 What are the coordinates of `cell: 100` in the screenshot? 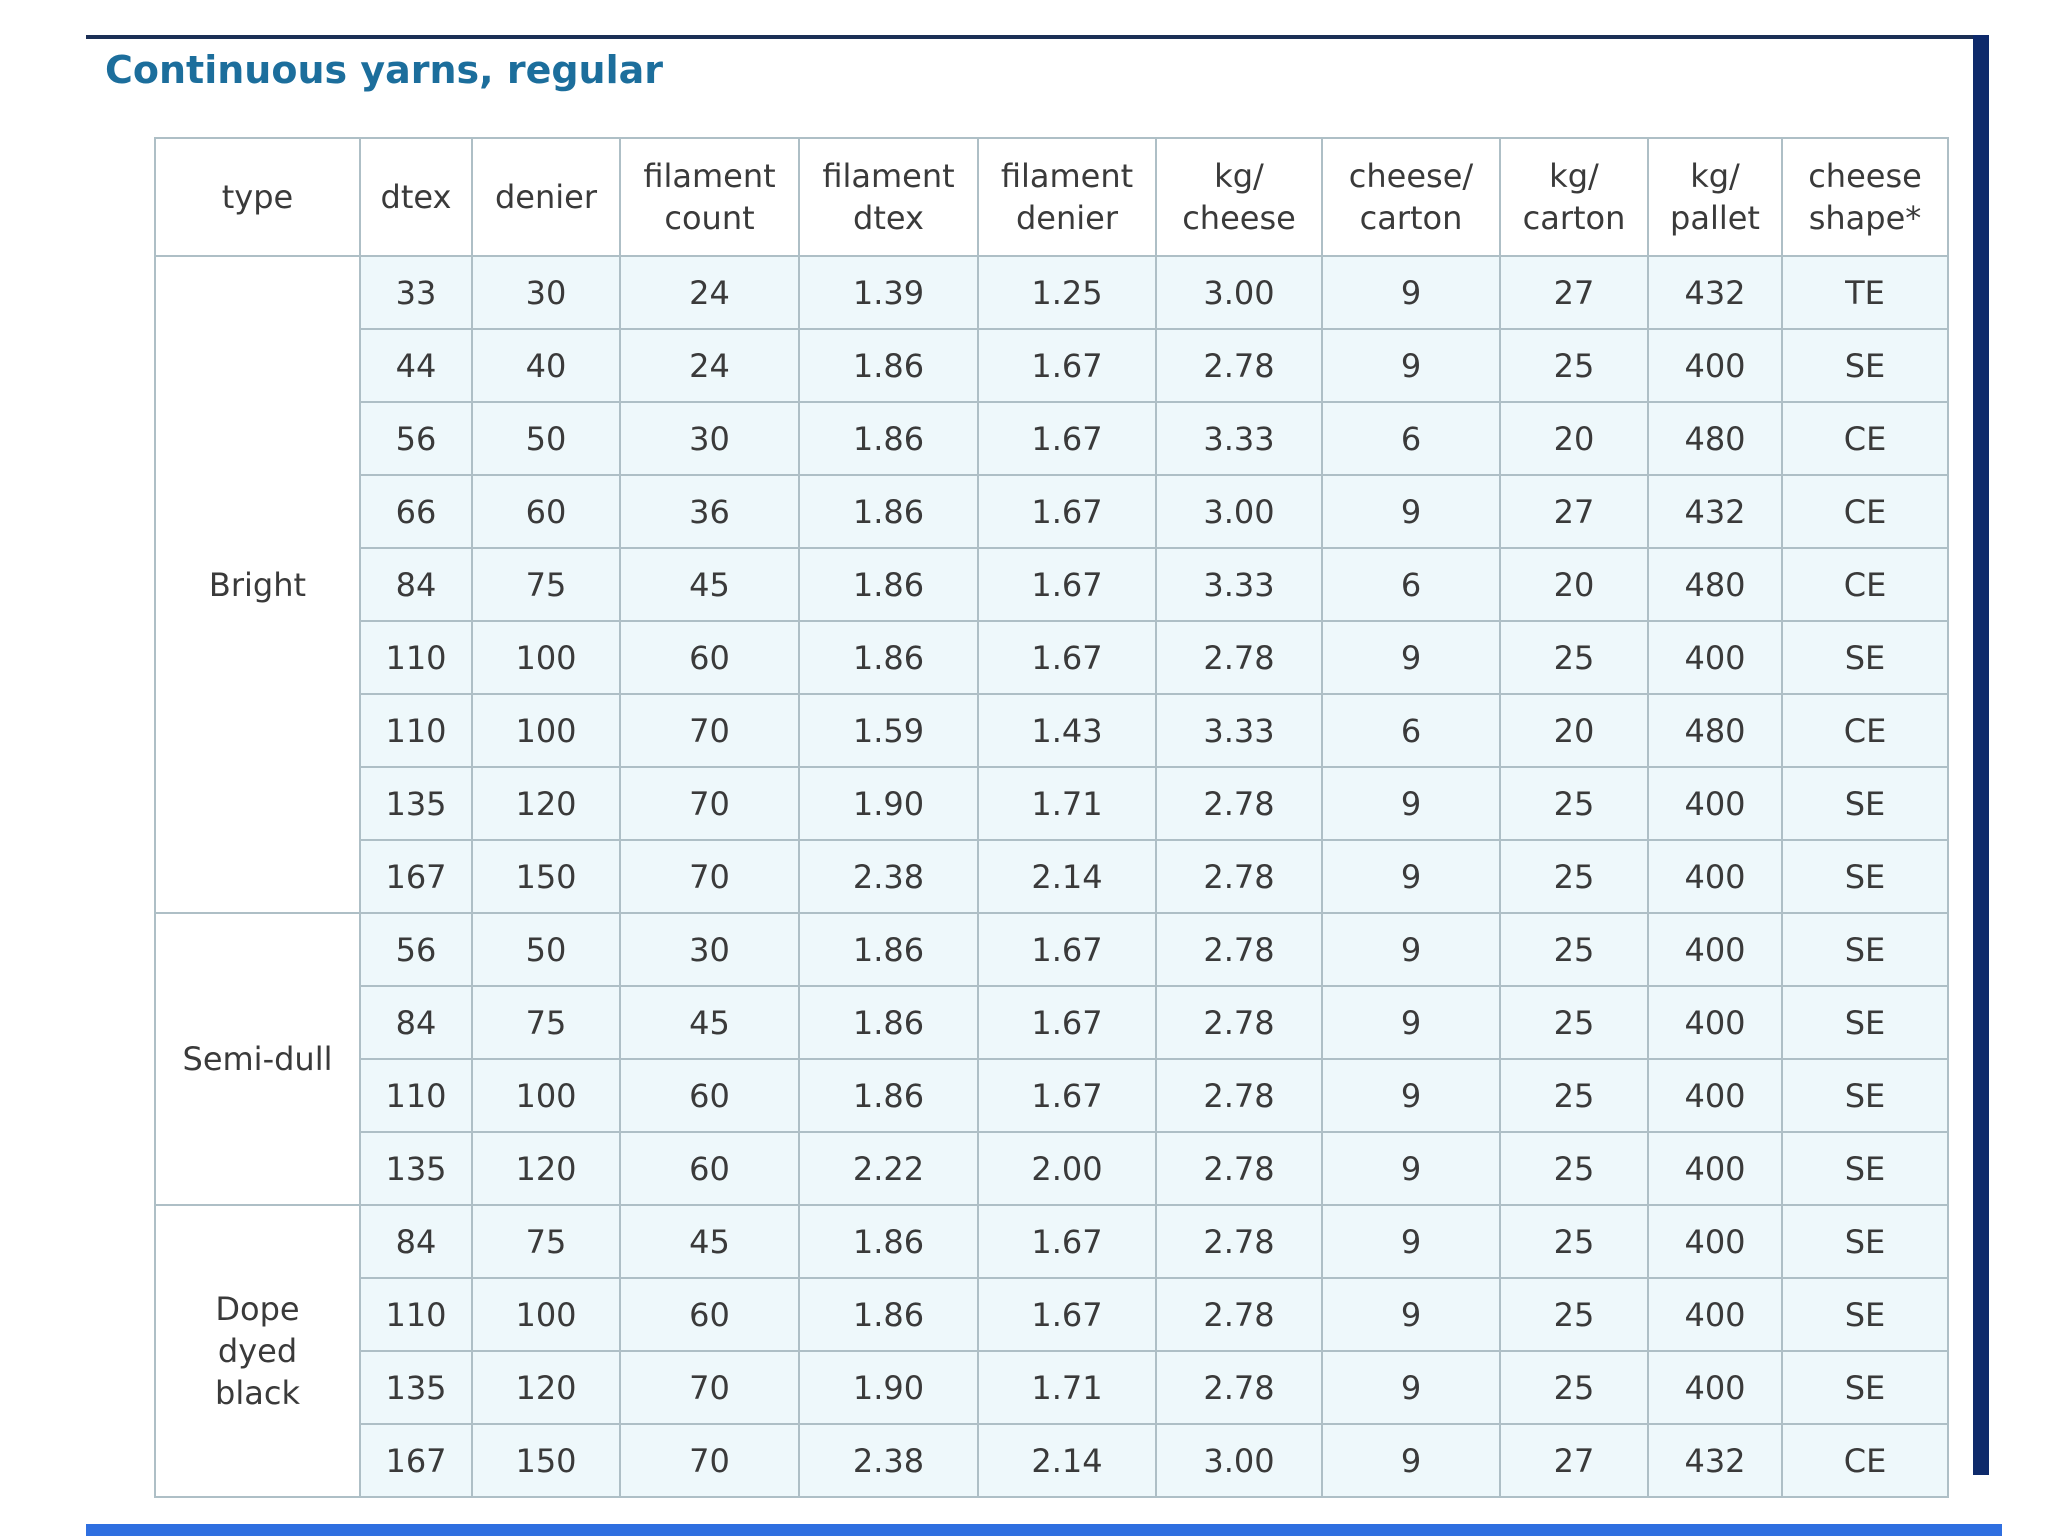 It's located at (546, 1314).